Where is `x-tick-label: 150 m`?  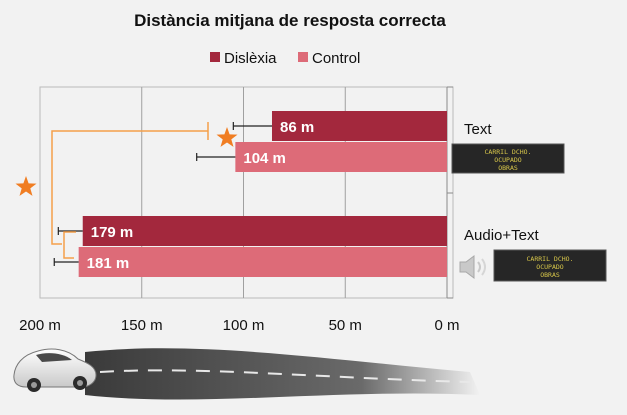 x-tick-label: 150 m is located at coordinates (142, 325).